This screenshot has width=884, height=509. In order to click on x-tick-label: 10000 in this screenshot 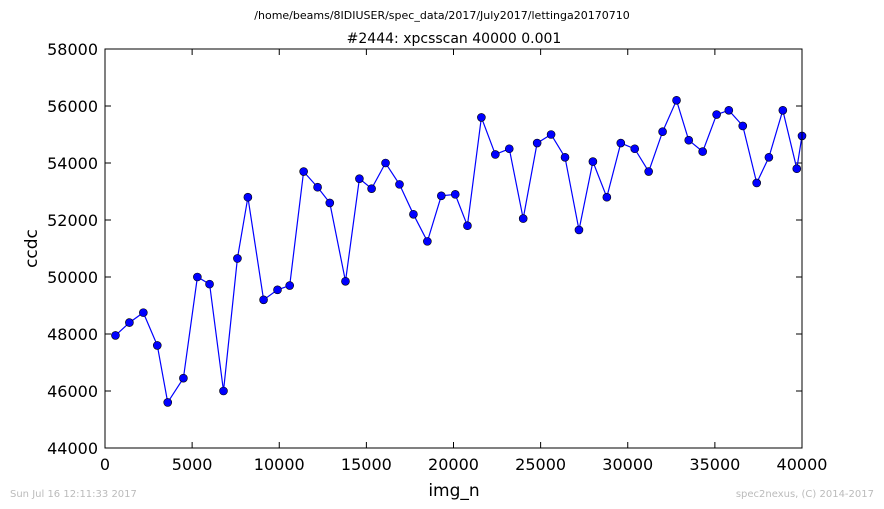, I will do `click(279, 464)`.